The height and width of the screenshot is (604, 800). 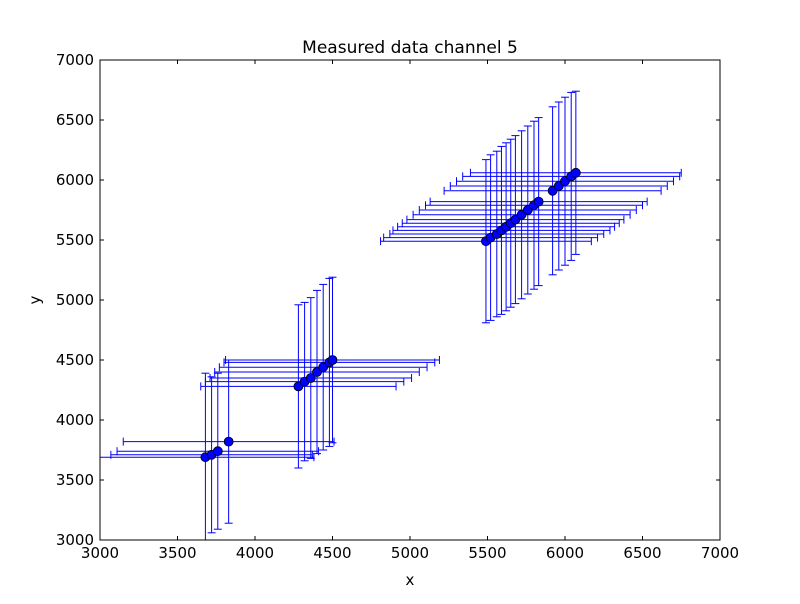 What do you see at coordinates (642, 553) in the screenshot?
I see `x-tick-label: 6500` at bounding box center [642, 553].